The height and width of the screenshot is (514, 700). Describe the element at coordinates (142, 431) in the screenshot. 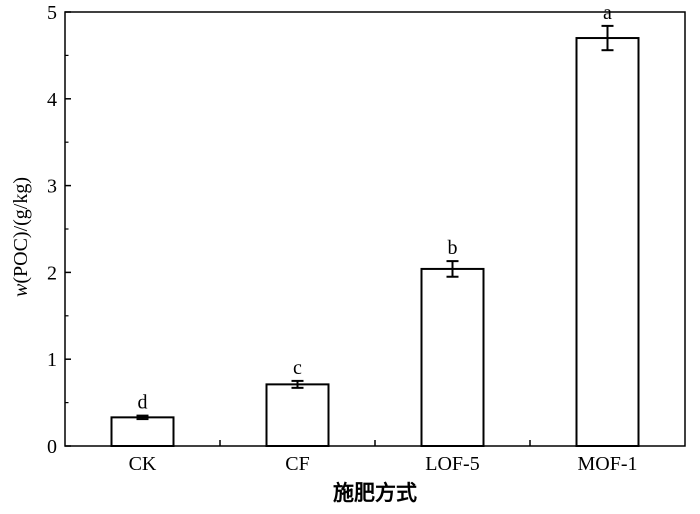

I see `bar-ck` at that location.